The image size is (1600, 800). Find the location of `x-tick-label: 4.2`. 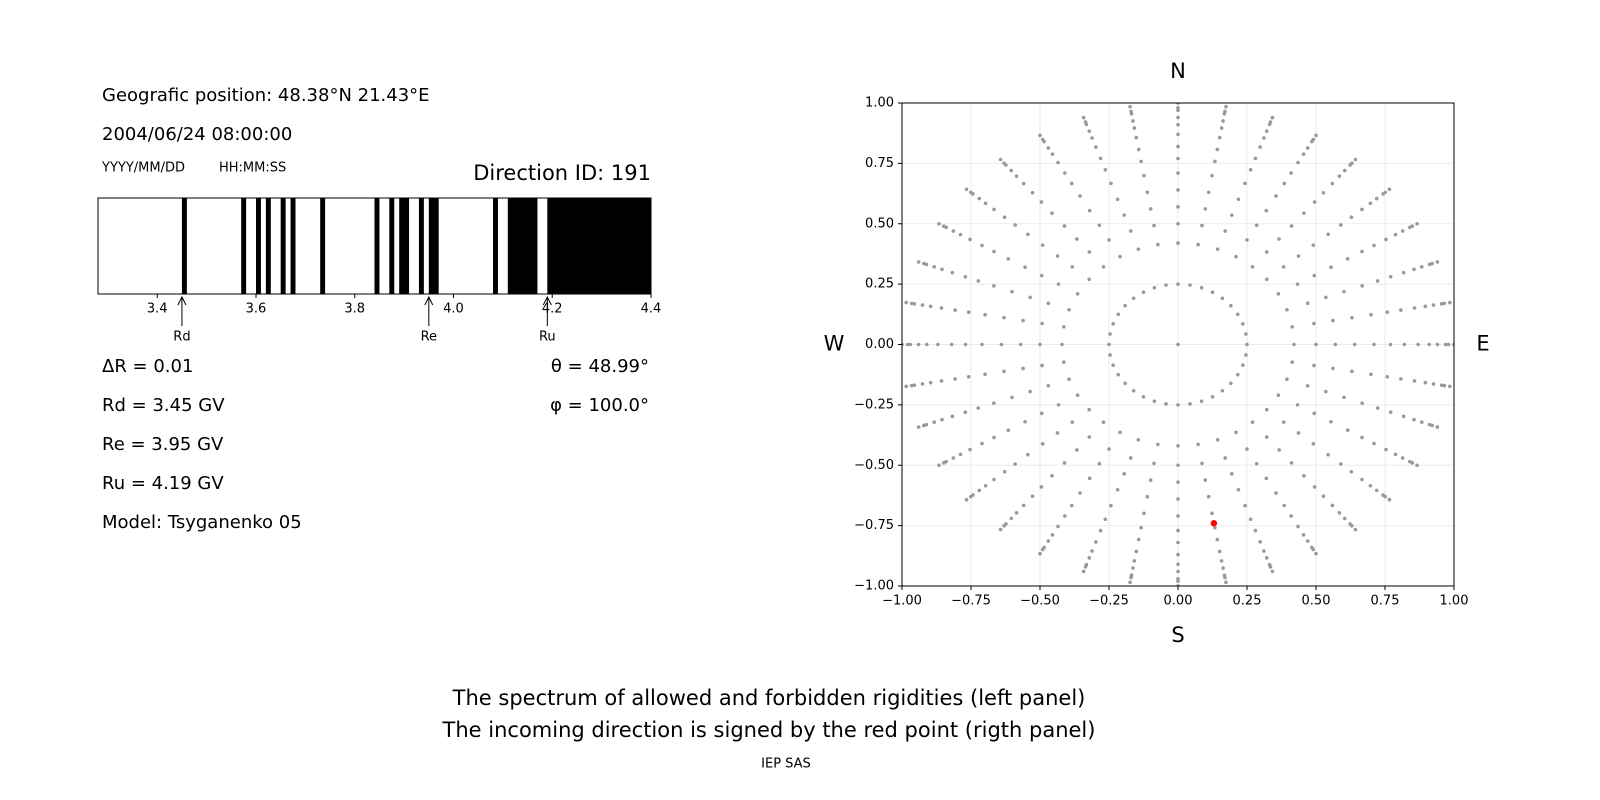

x-tick-label: 4.2 is located at coordinates (552, 309).